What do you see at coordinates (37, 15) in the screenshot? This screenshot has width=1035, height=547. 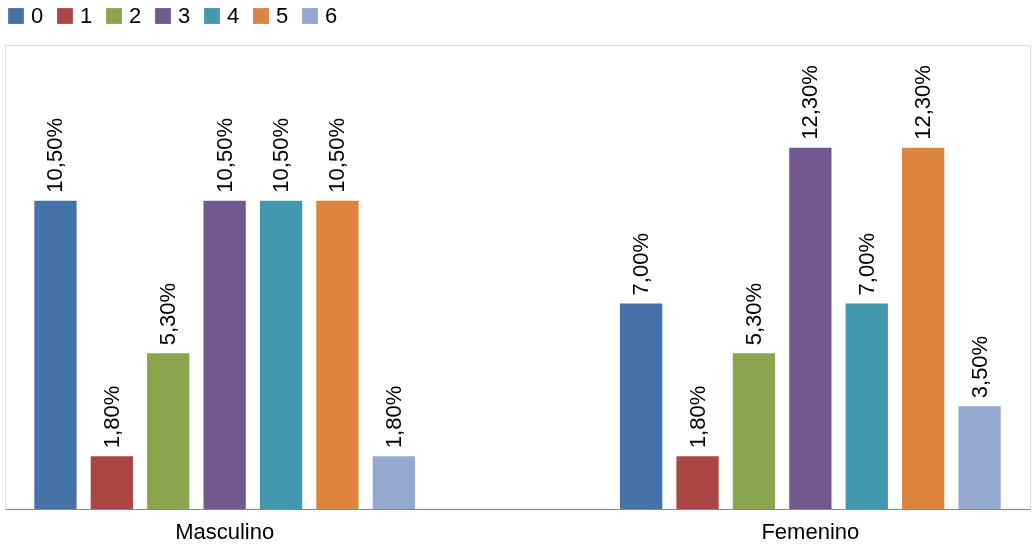 I see `legend-label: 0` at bounding box center [37, 15].